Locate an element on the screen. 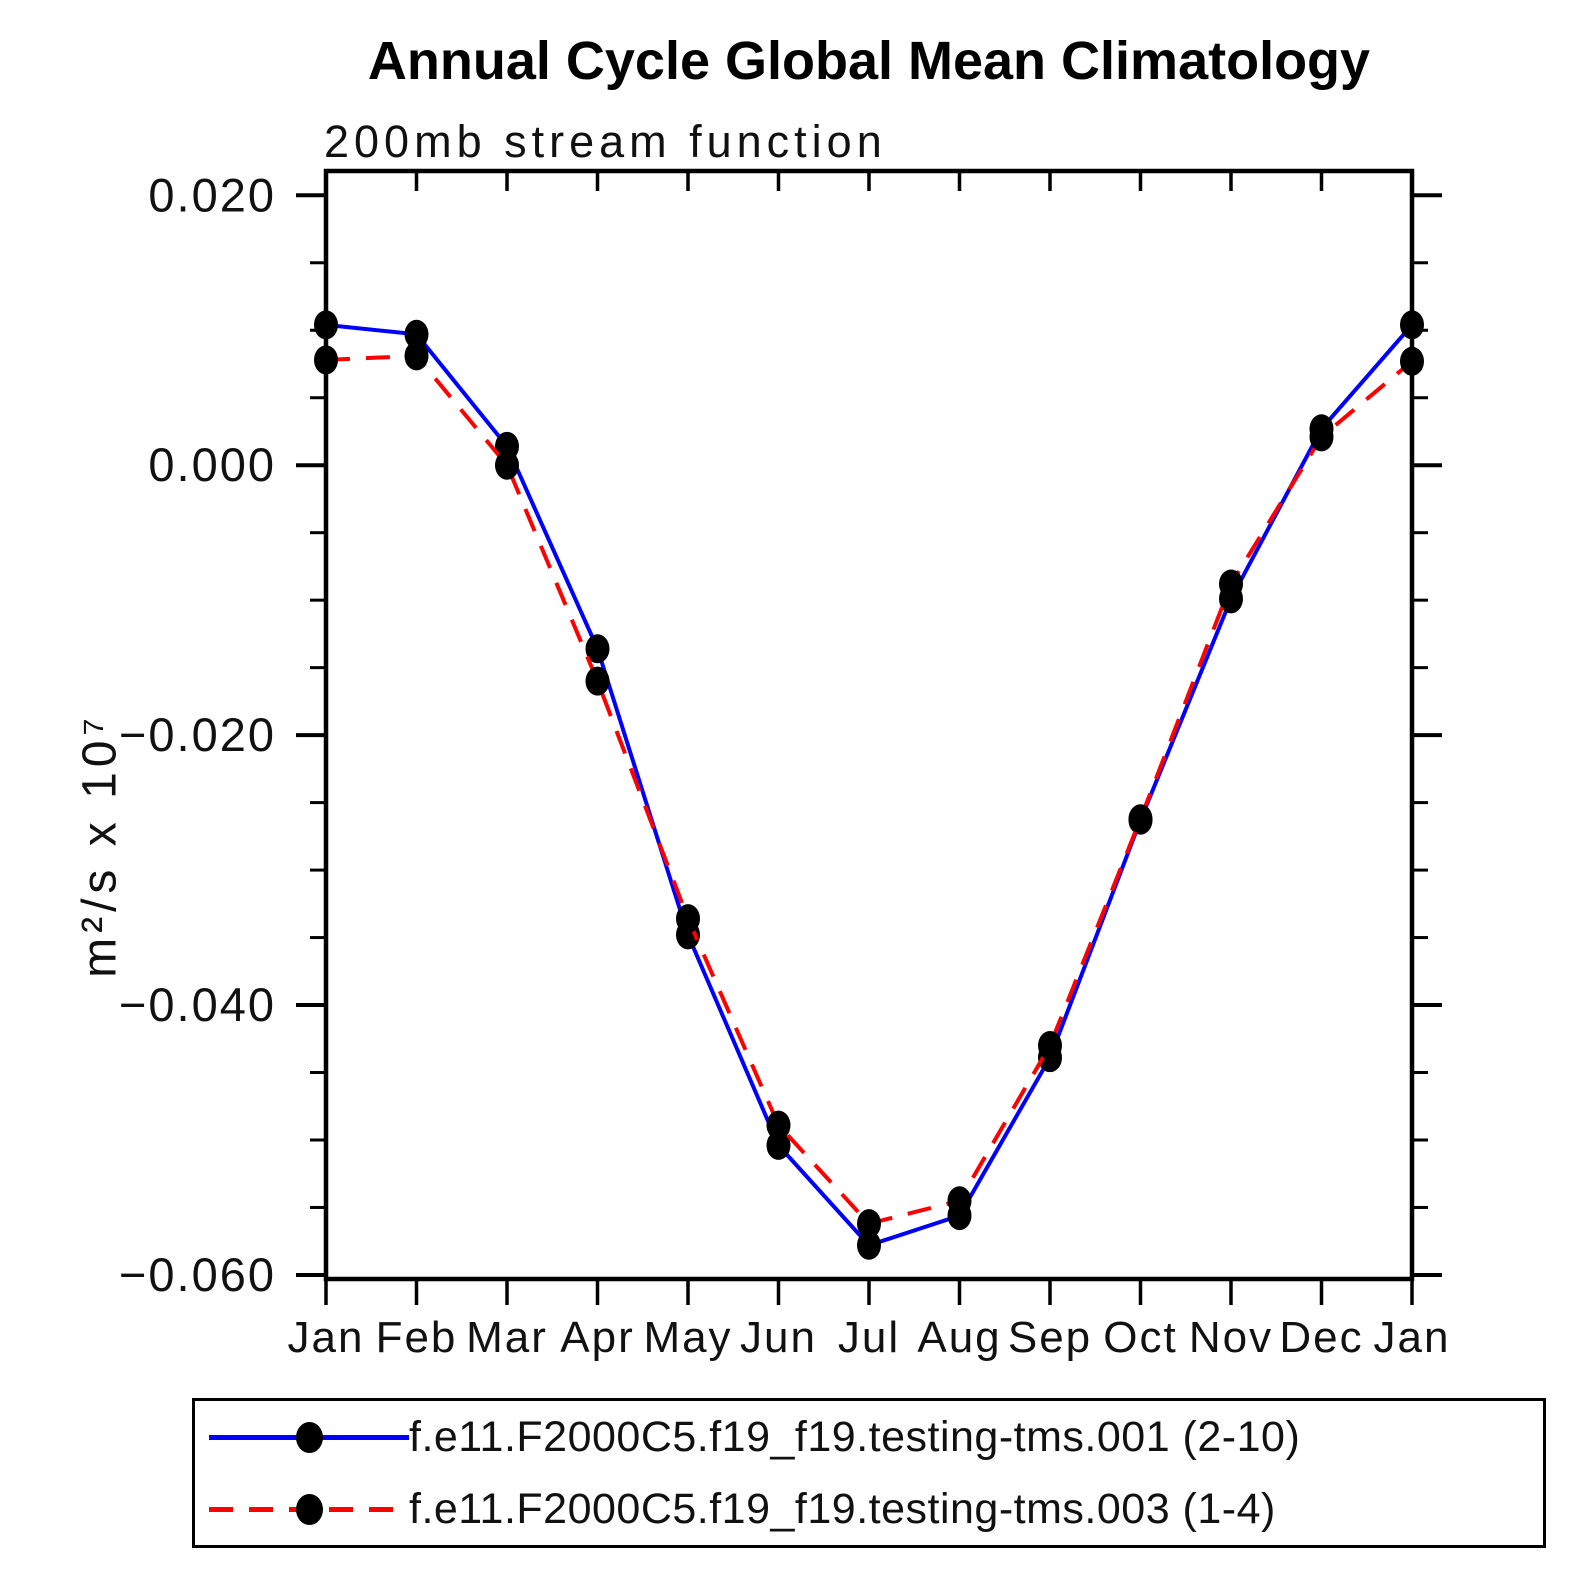 This screenshot has height=1586, width=1586. x-tick-label: Sep is located at coordinates (1050, 1337).